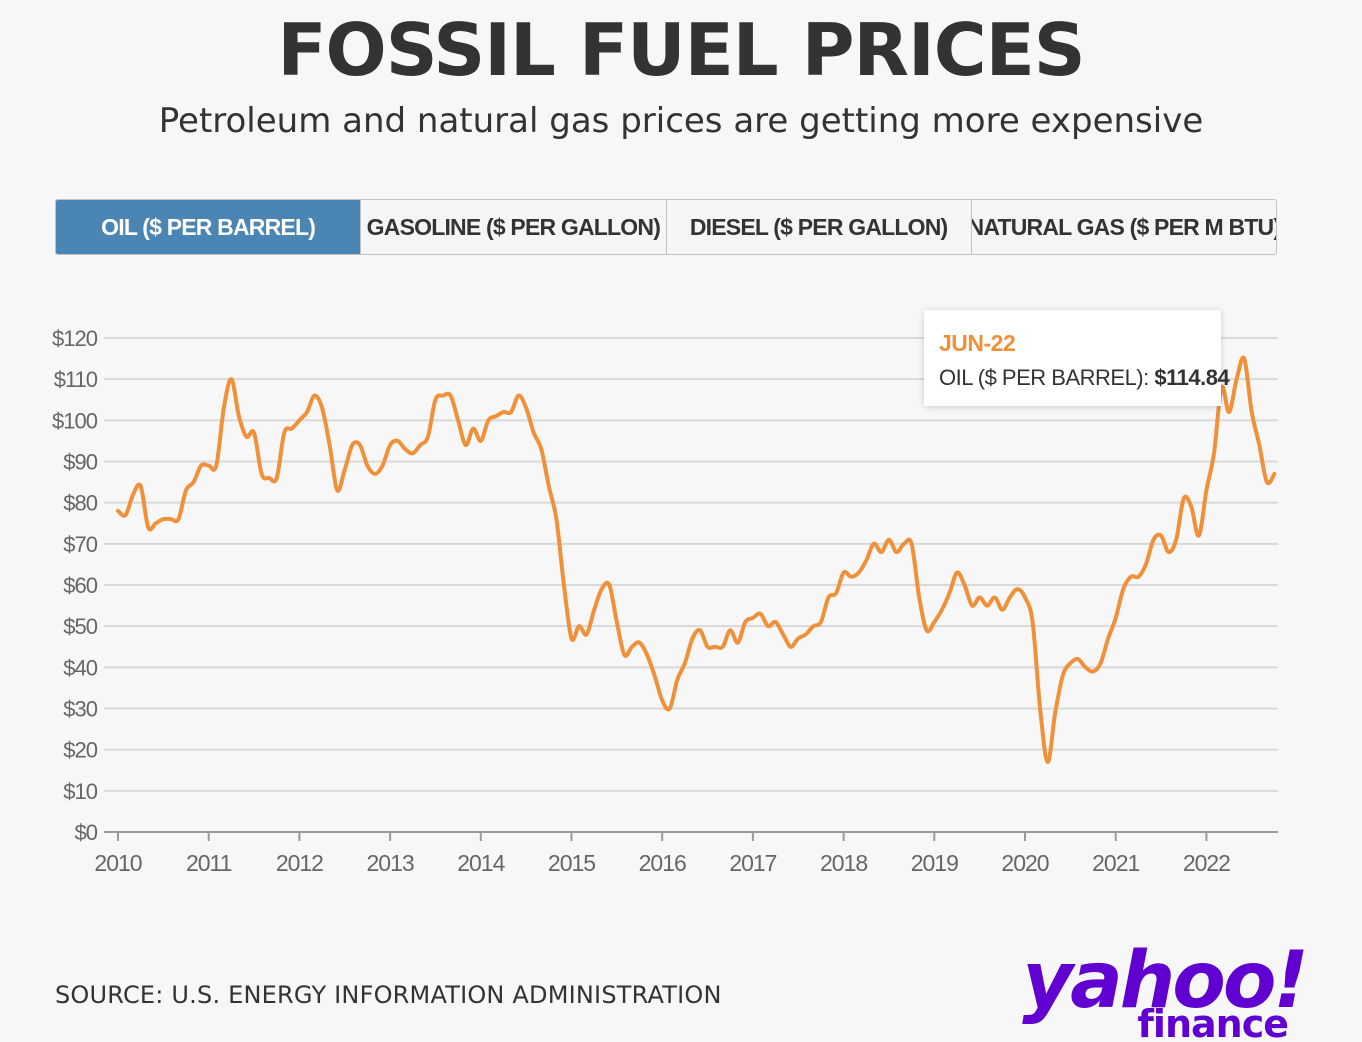  What do you see at coordinates (571, 863) in the screenshot?
I see `x-tick-label: 2015` at bounding box center [571, 863].